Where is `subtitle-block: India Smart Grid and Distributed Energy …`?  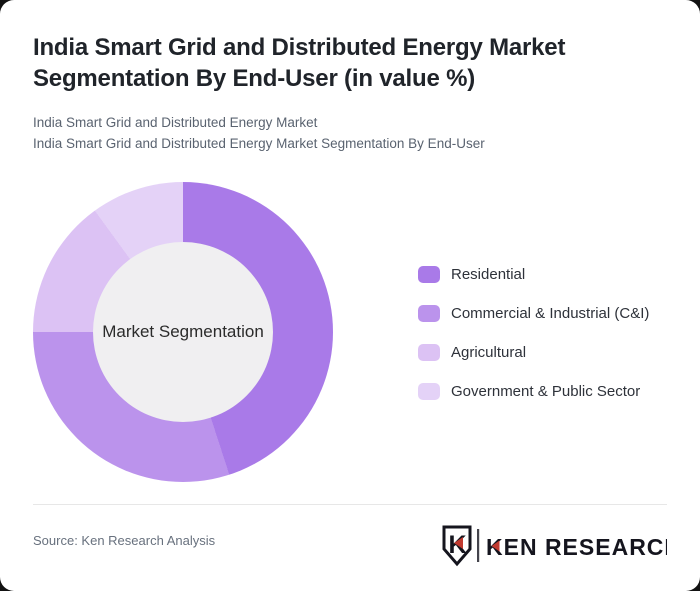 subtitle-block: India Smart Grid and Distributed Energy … is located at coordinates (259, 133).